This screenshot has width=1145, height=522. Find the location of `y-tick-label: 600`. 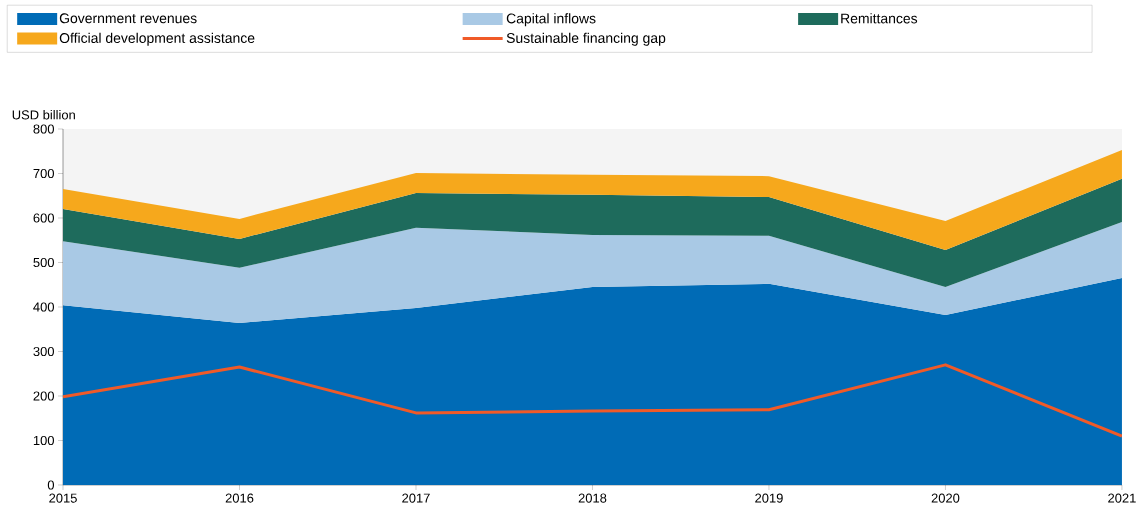

y-tick-label: 600 is located at coordinates (43, 218).